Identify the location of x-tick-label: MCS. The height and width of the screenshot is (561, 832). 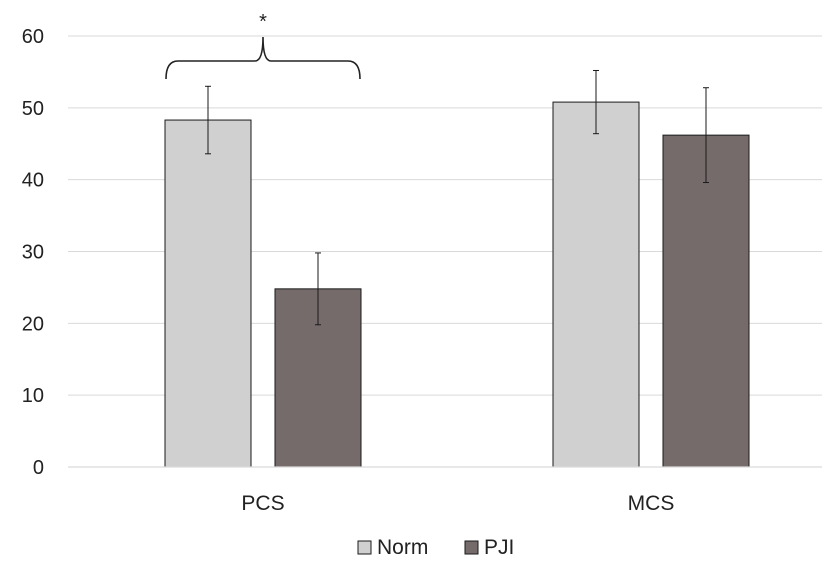
(651, 503).